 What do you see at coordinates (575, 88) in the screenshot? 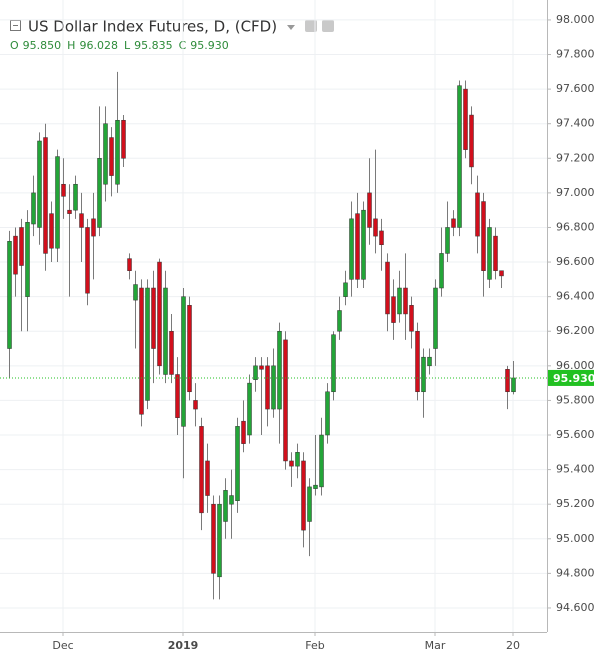
I see `y-tick-label: 97.600` at bounding box center [575, 88].